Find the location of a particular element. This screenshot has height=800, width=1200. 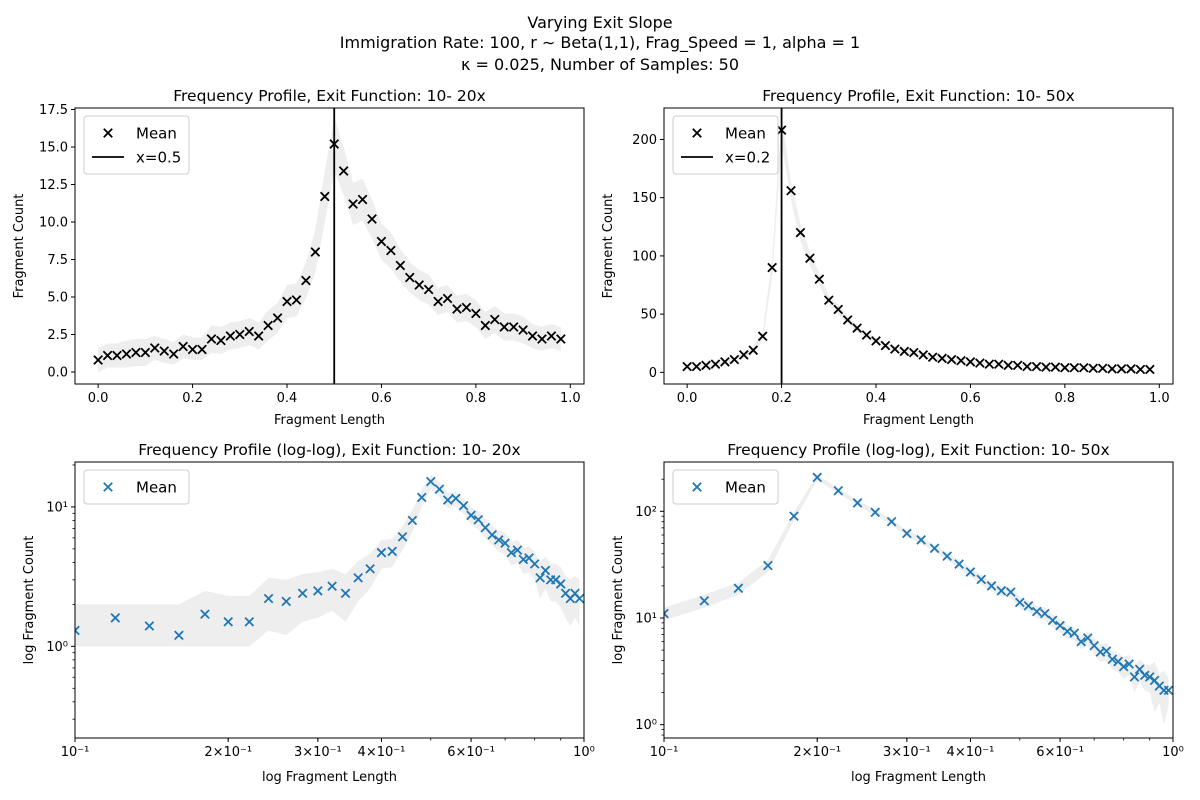

x-tick-label: 3×10⁻¹ is located at coordinates (318, 752).